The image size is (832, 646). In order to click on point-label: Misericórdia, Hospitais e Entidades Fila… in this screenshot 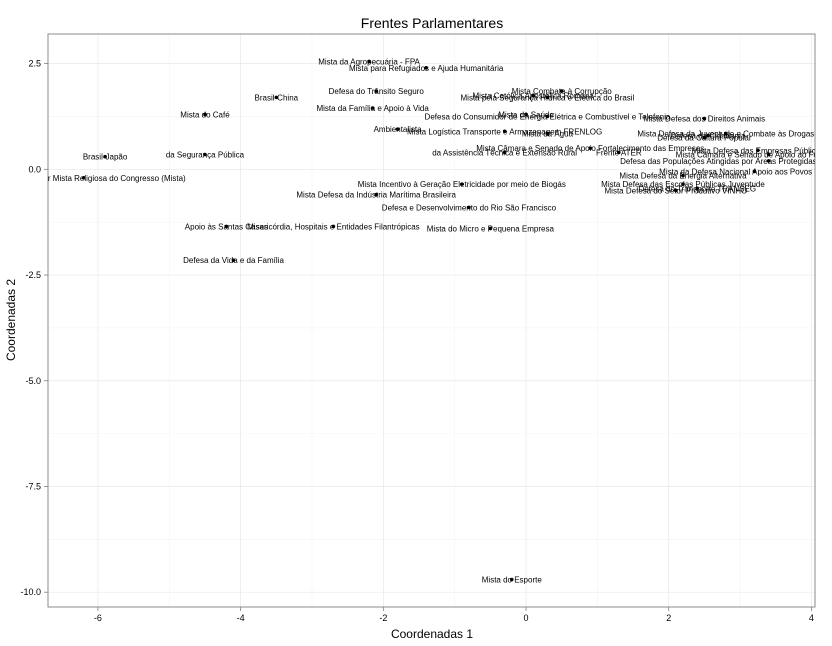, I will do `click(333, 226)`.